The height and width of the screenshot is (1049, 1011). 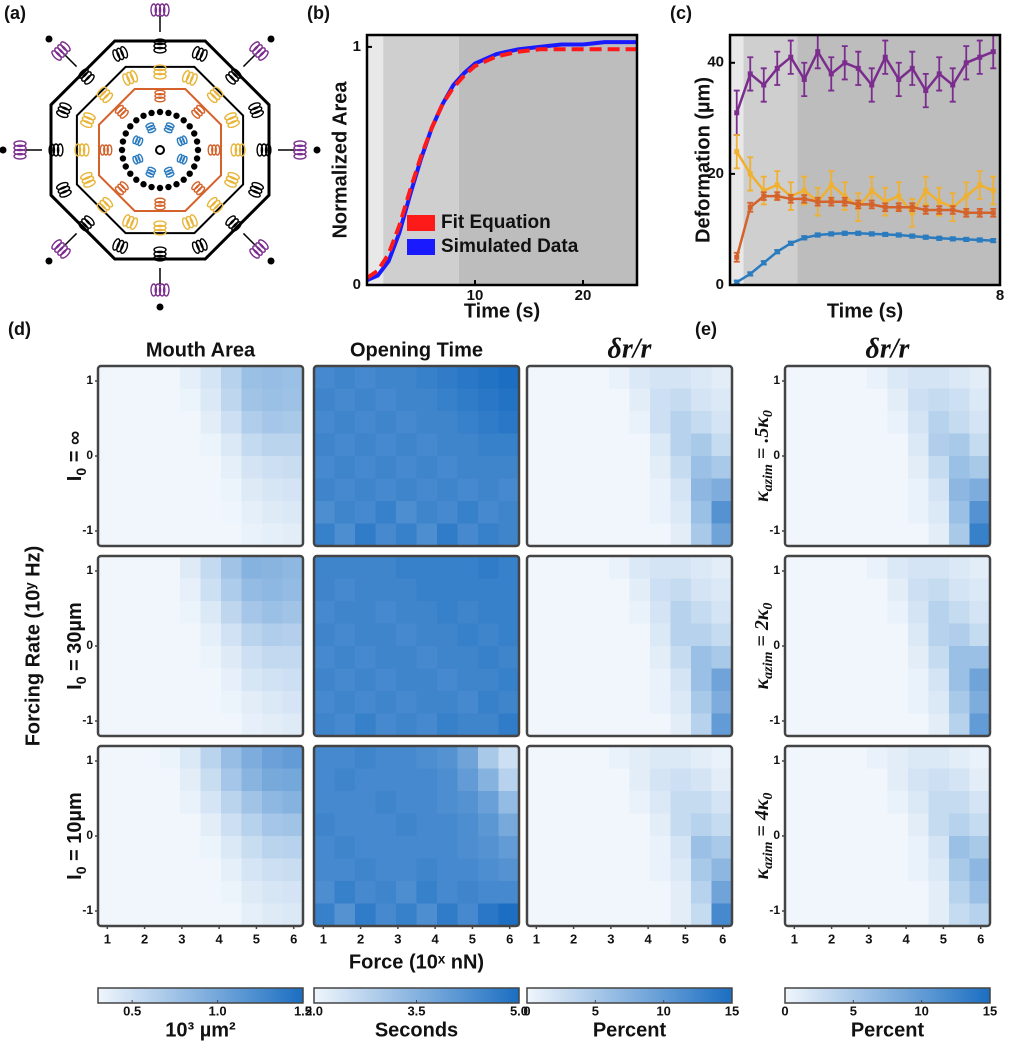 What do you see at coordinates (81, 472) in the screenshot?
I see `row-label-part: 0` at bounding box center [81, 472].